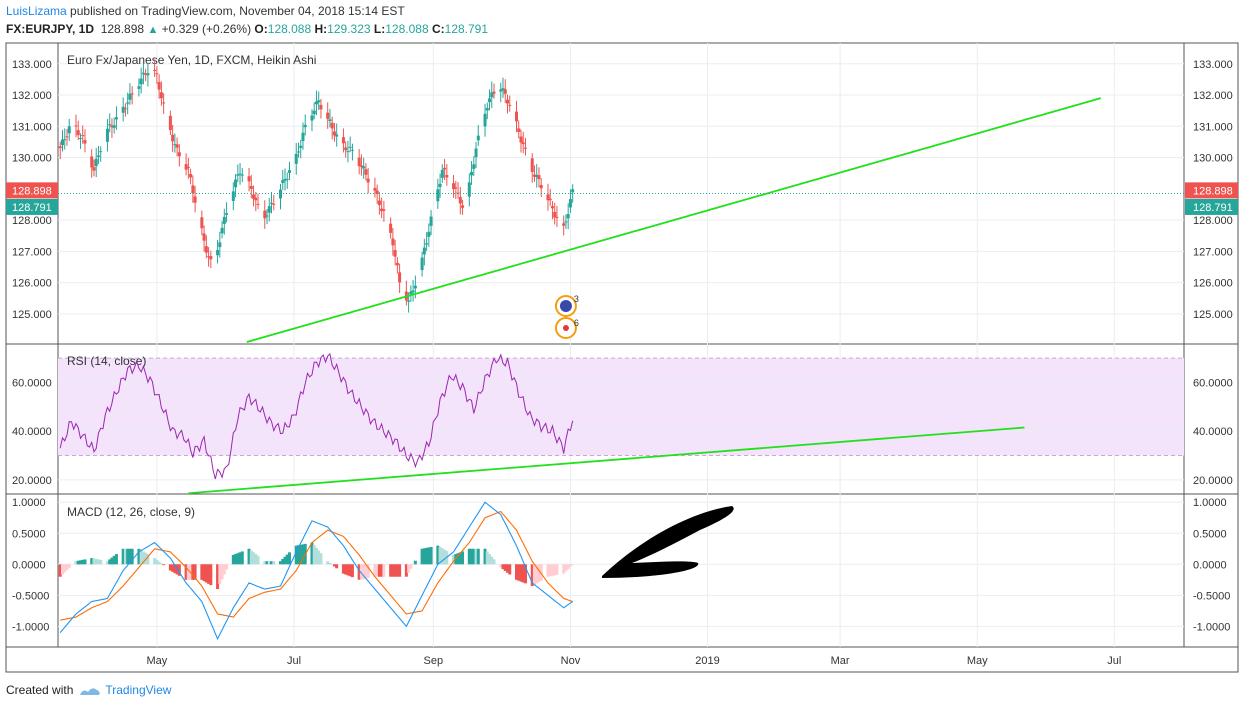 The width and height of the screenshot is (1243, 708). What do you see at coordinates (1213, 65) in the screenshot?
I see `price-tick-label: 133.000` at bounding box center [1213, 65].